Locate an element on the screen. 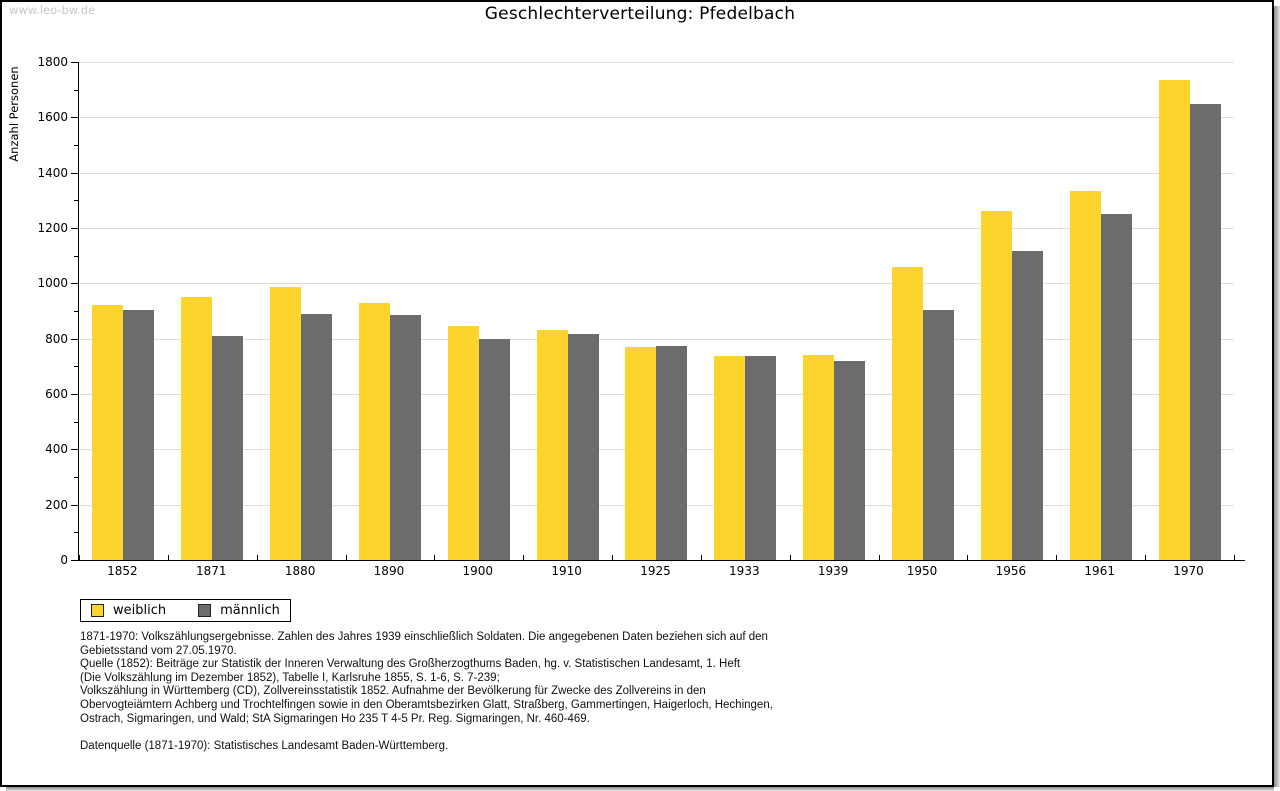 The height and width of the screenshot is (791, 1280). x-tick-label-1910: 1910 is located at coordinates (566, 571).